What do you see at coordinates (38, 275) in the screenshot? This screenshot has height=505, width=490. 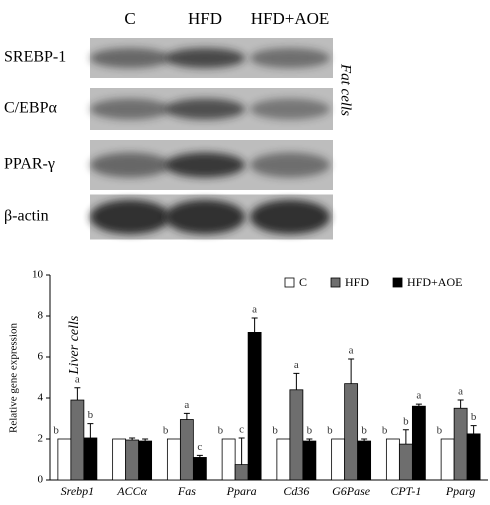 I see `y-tick-label: 10` at bounding box center [38, 275].